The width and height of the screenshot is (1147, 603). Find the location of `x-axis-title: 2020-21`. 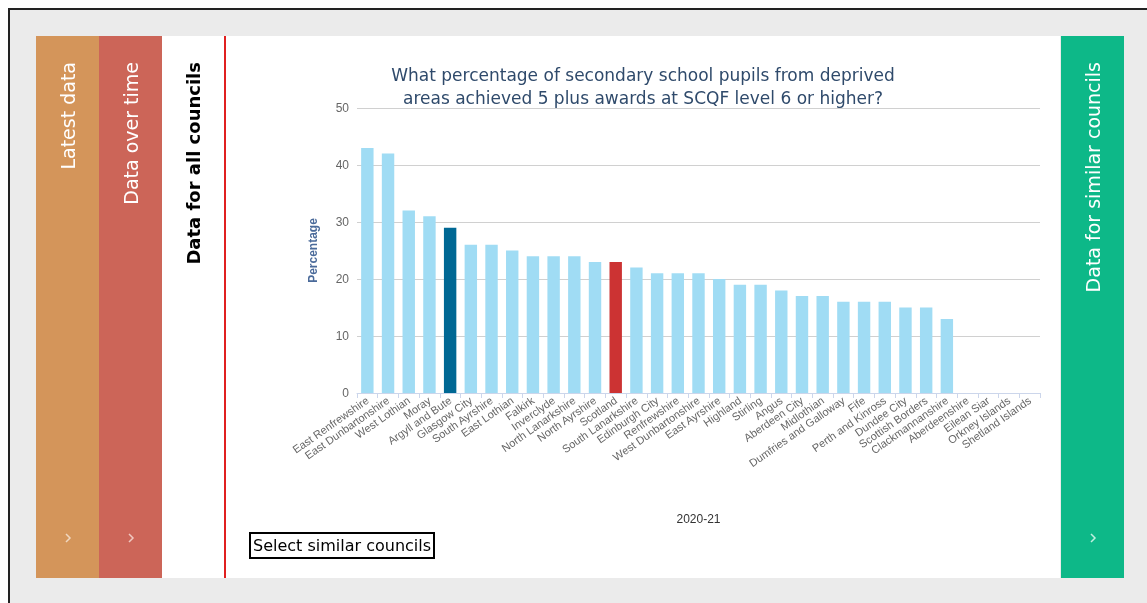

x-axis-title: 2020-21 is located at coordinates (698, 519).